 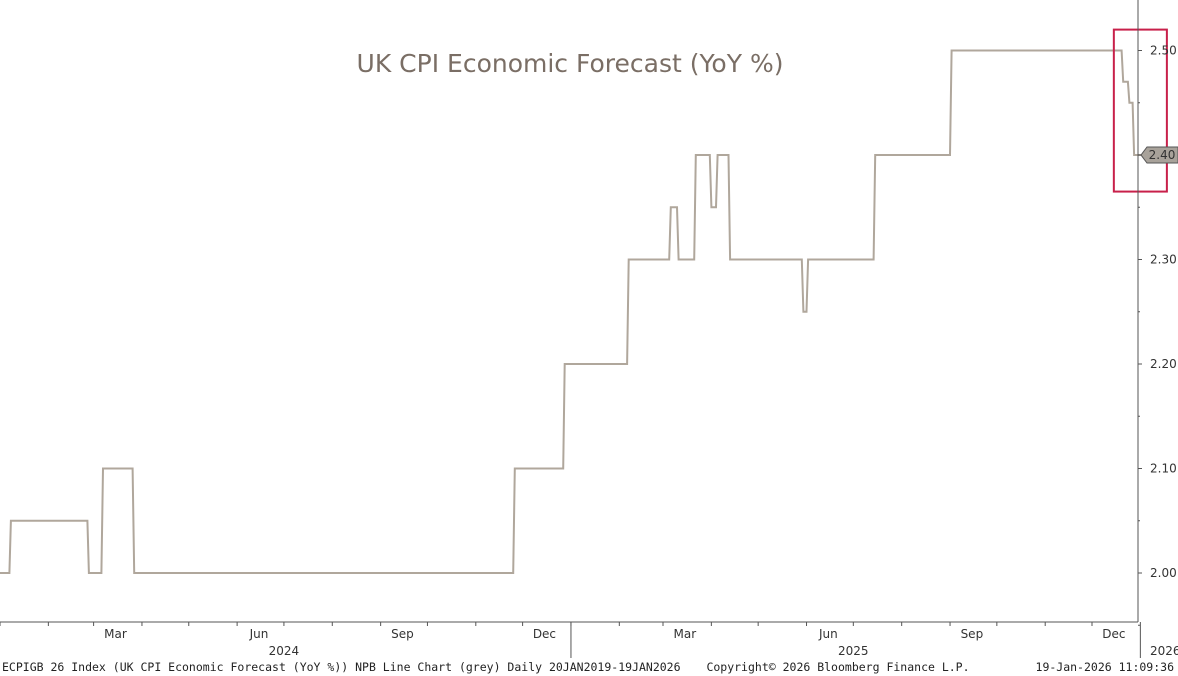 I want to click on x-year-label: 2024, so click(x=284, y=651).